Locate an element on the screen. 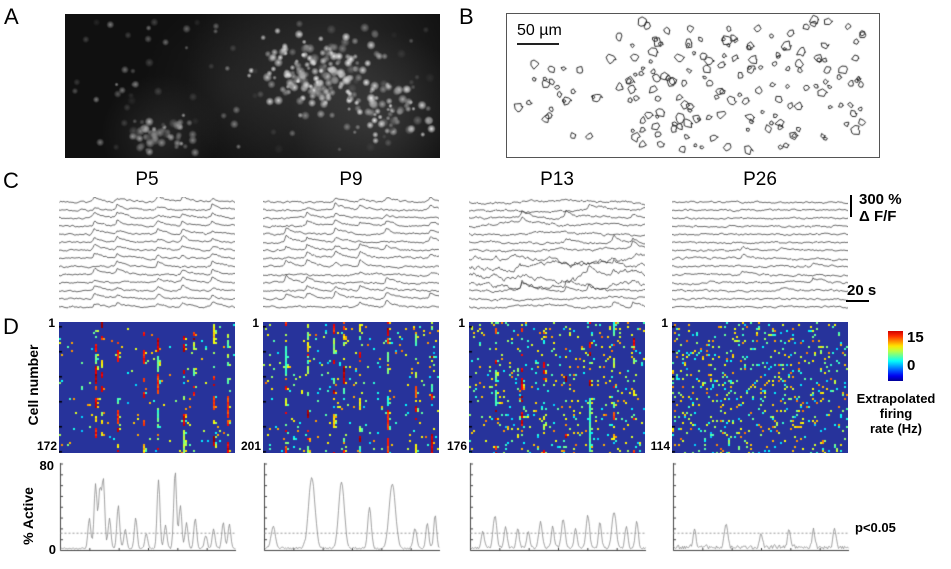  raster-canvas-p5 is located at coordinates (147, 387).